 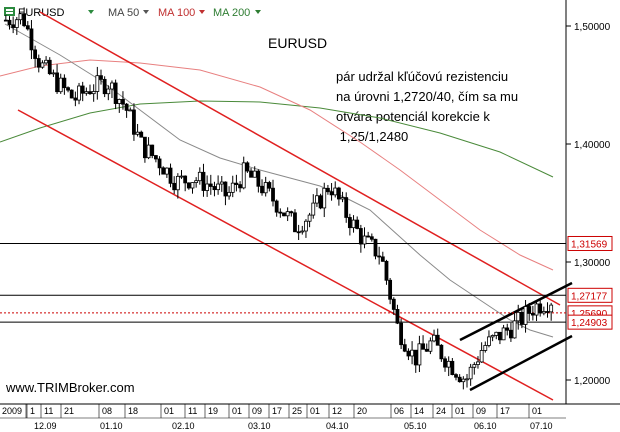 I want to click on y-tick-label: 1,30000, so click(x=592, y=263).